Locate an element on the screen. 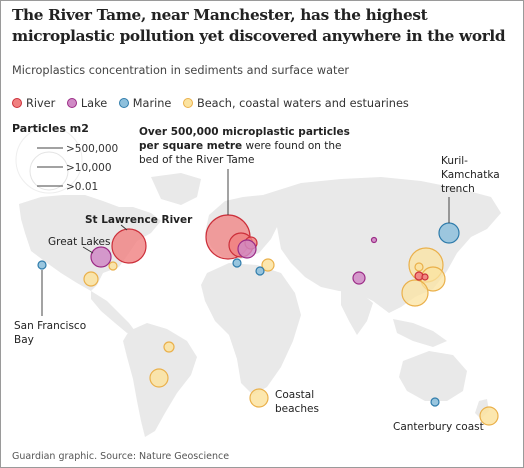 Image resolution: width=524 pixels, height=468 pixels. legend-item-lake: Lake is located at coordinates (87, 103).